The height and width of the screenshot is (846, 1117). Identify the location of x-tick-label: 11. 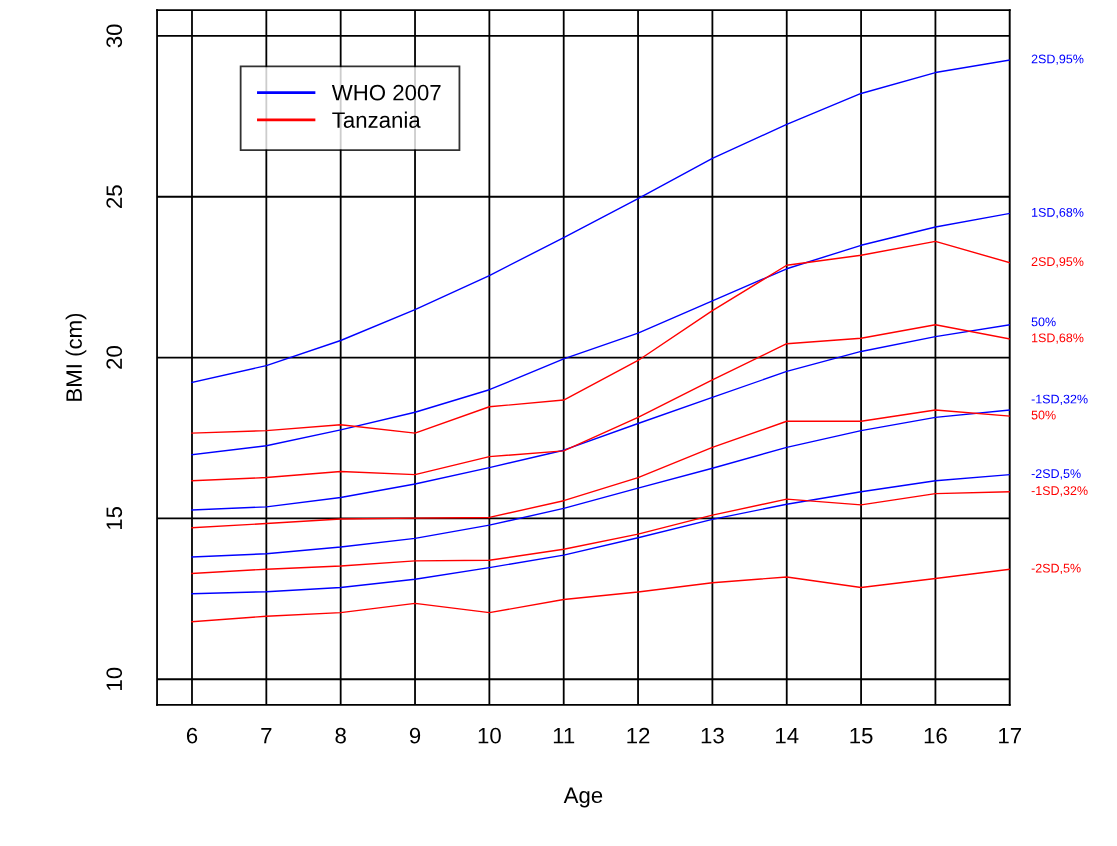
(564, 736).